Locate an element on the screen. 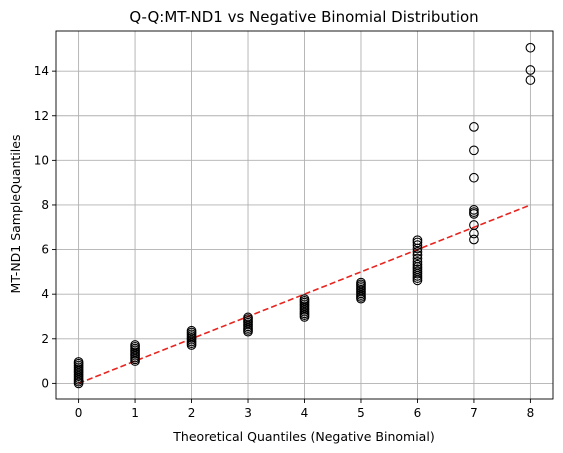 This screenshot has height=453, width=563. y-tick-label: 14 is located at coordinates (41, 71).